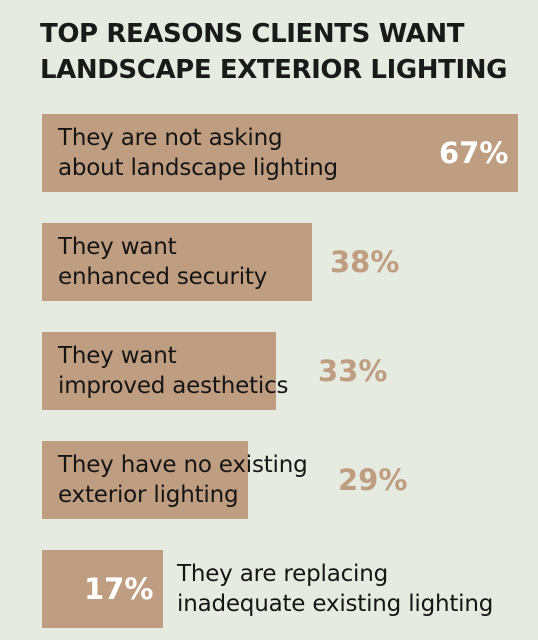 The image size is (538, 640). Describe the element at coordinates (183, 480) in the screenshot. I see `category-label-4: They have no existing exterior lighting` at that location.